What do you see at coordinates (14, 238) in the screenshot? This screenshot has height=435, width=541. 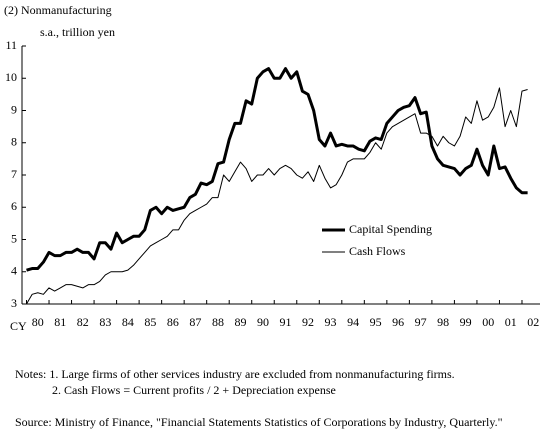 I see `y-tick-label: 5` at bounding box center [14, 238].